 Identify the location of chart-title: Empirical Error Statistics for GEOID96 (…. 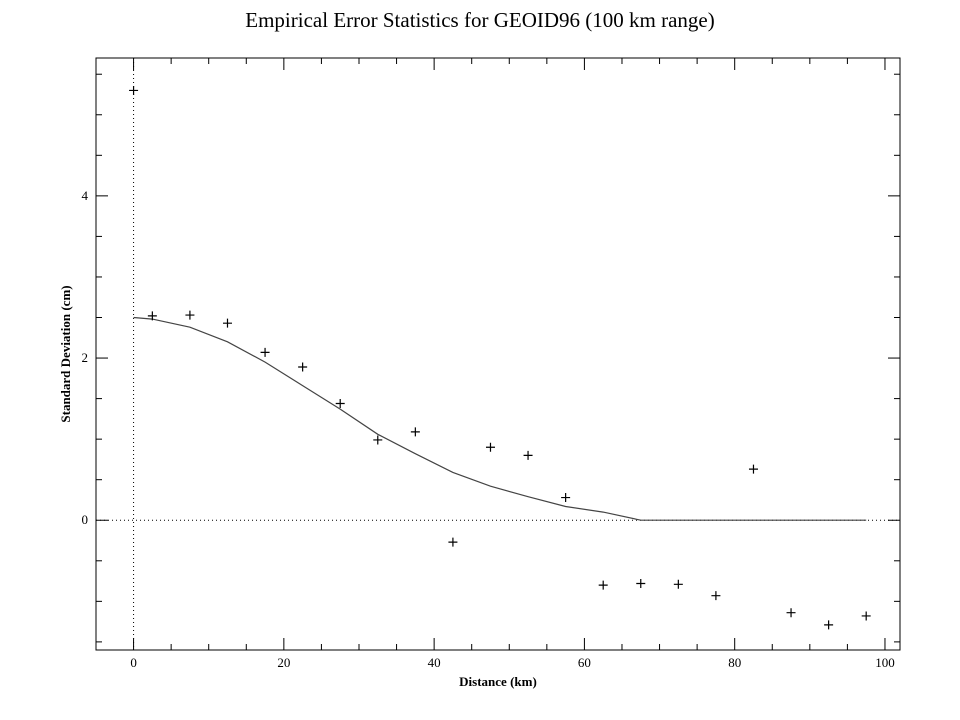
(480, 20).